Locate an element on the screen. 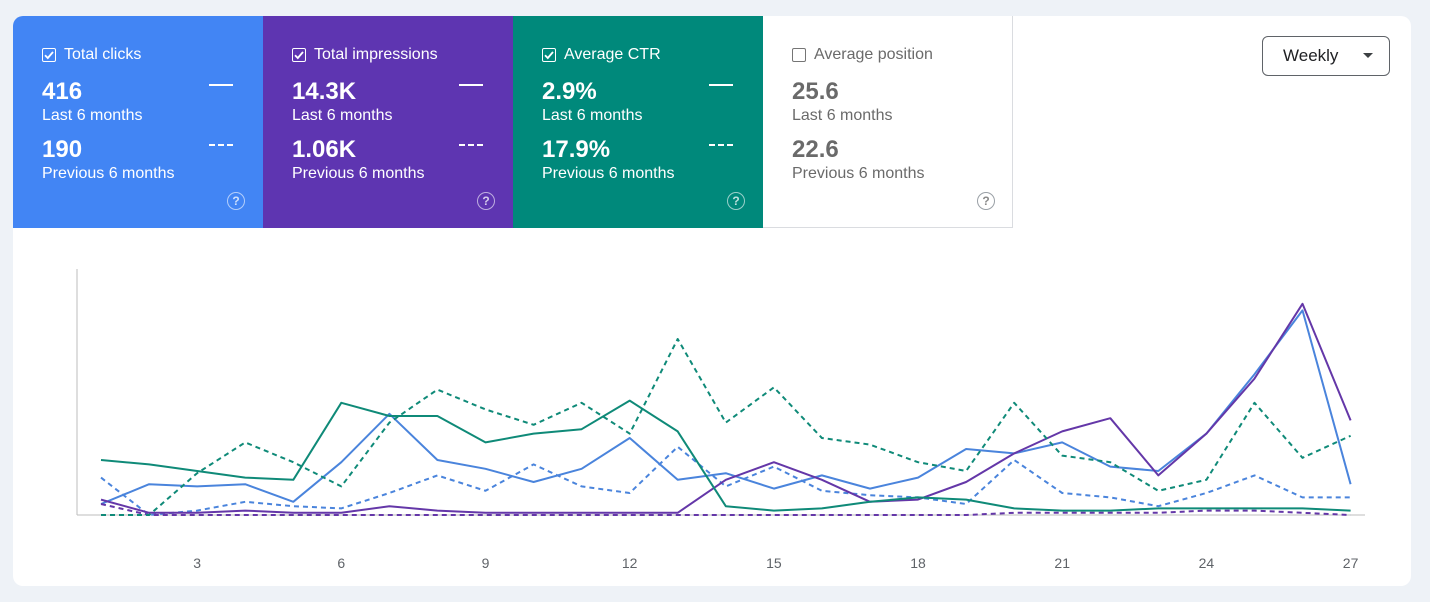  granularity-selected: Weekly is located at coordinates (1311, 55).